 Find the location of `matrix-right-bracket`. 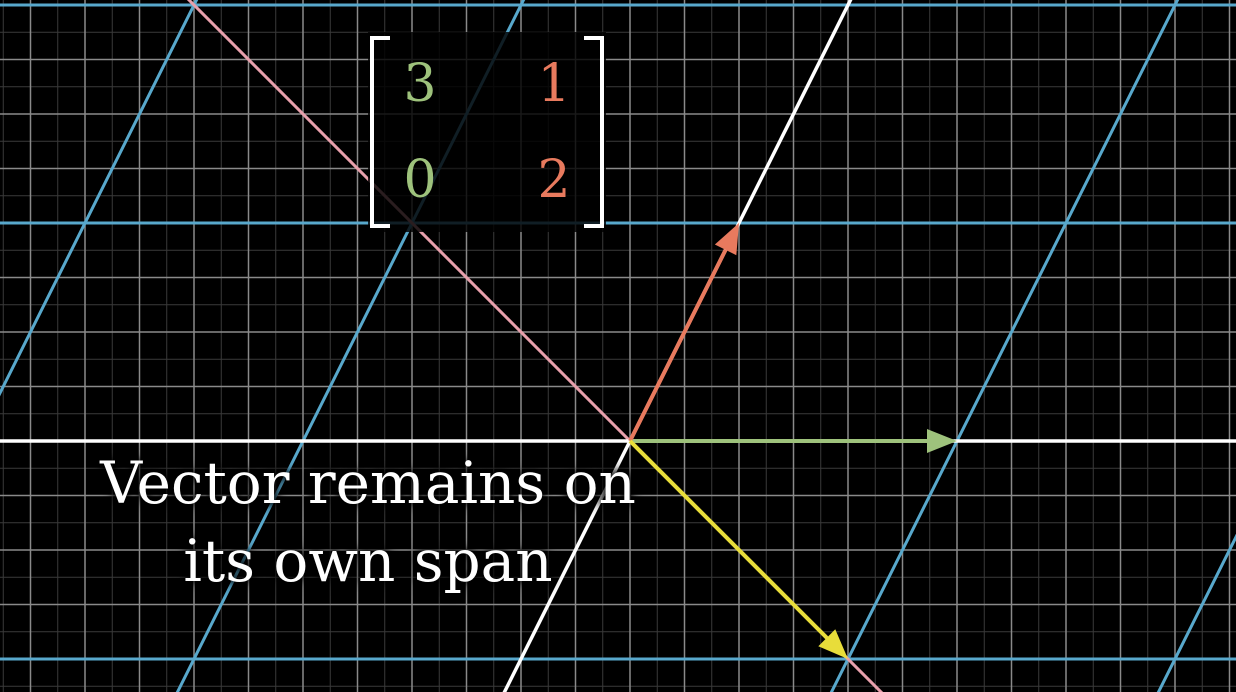

matrix-right-bracket is located at coordinates (594, 132).